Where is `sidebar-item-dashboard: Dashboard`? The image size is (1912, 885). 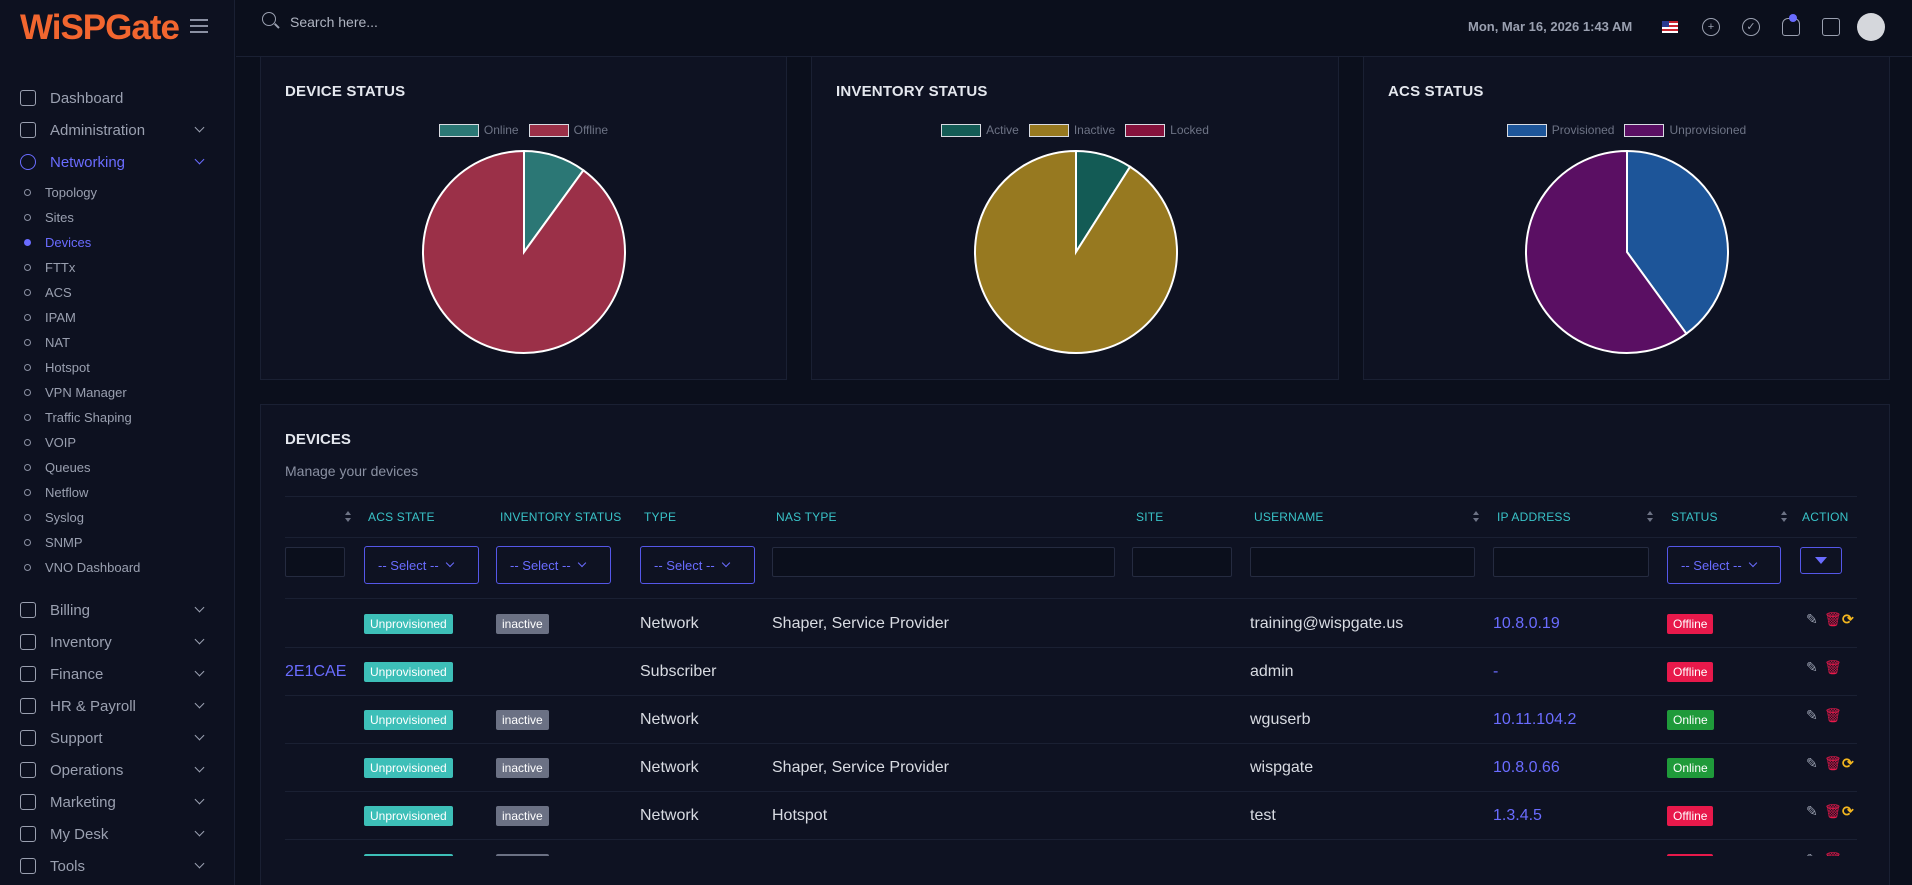
sidebar-item-dashboard: Dashboard is located at coordinates (117, 98).